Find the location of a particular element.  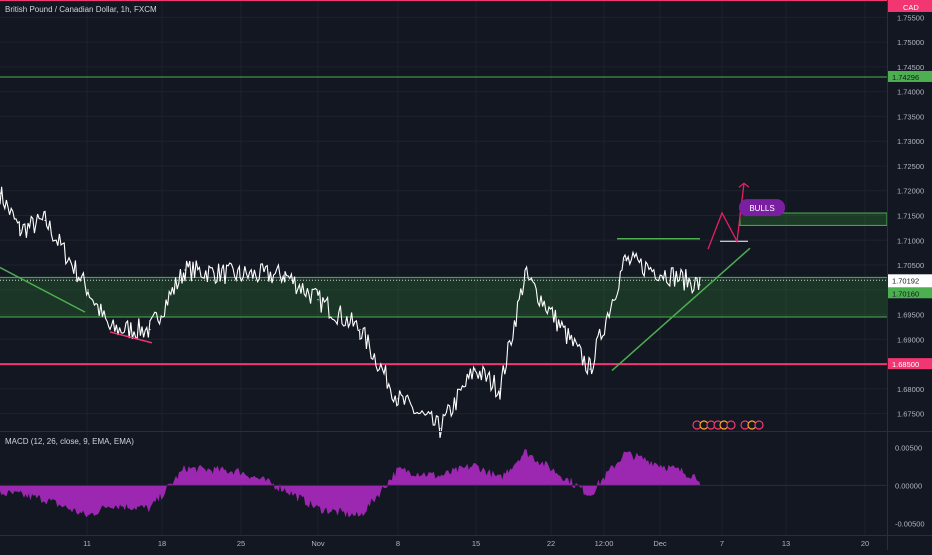

time-tick: 22 is located at coordinates (551, 543).